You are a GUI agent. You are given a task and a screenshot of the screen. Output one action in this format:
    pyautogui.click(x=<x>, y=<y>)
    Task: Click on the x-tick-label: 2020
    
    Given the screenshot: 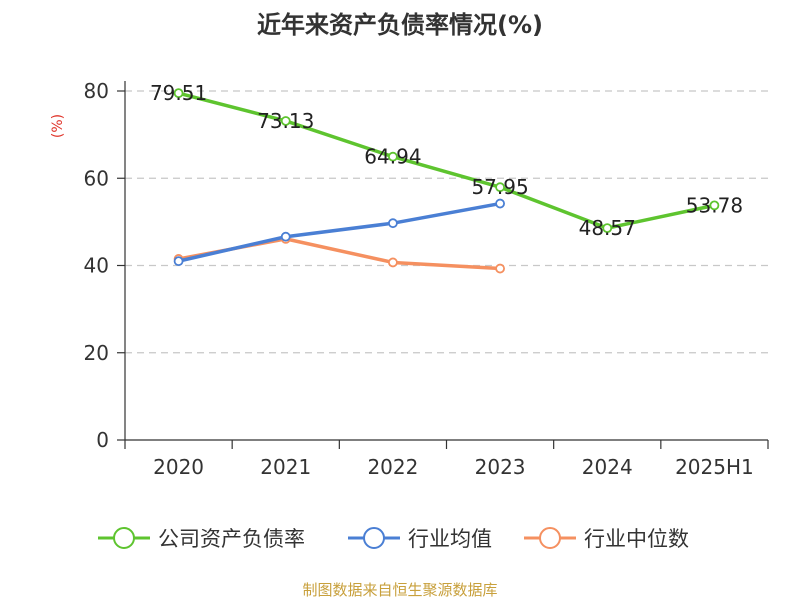 What is the action you would take?
    pyautogui.click(x=178, y=467)
    